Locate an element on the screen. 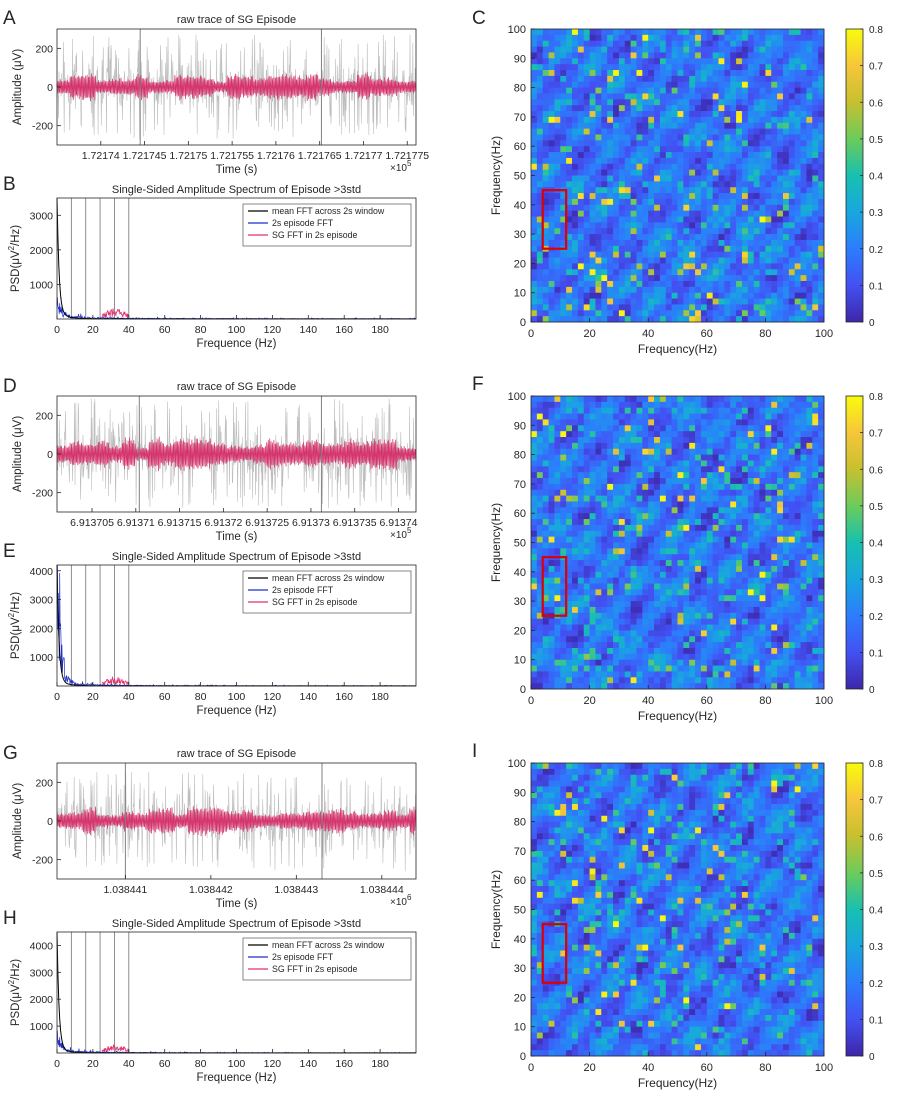  x-tick-label: 20 is located at coordinates (93, 697).